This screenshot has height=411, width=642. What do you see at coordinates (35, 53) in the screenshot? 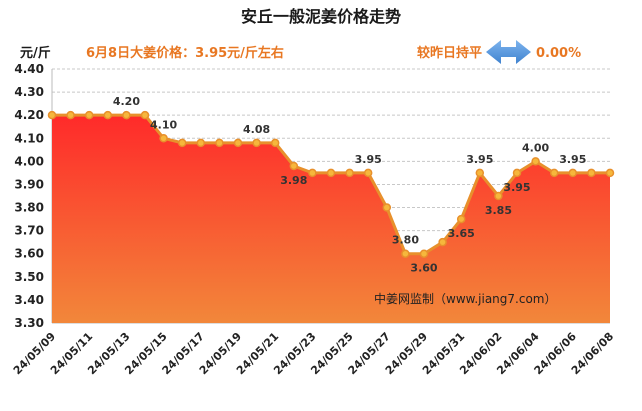
I see `y-axis-unit: 元/斤` at bounding box center [35, 53].